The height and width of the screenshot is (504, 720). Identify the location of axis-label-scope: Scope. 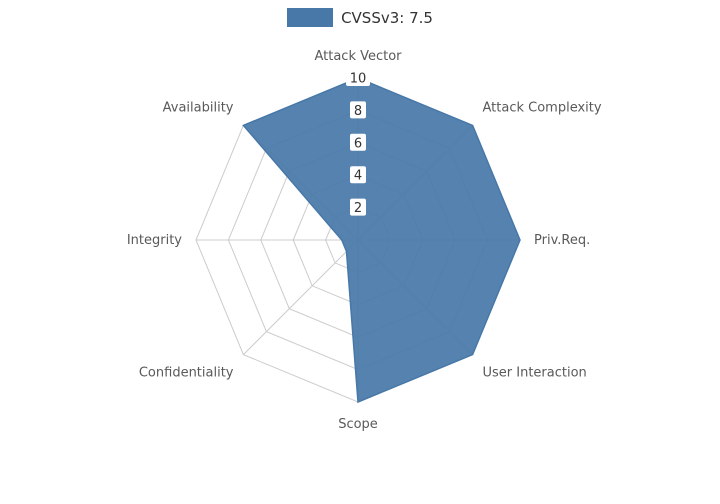
(358, 424).